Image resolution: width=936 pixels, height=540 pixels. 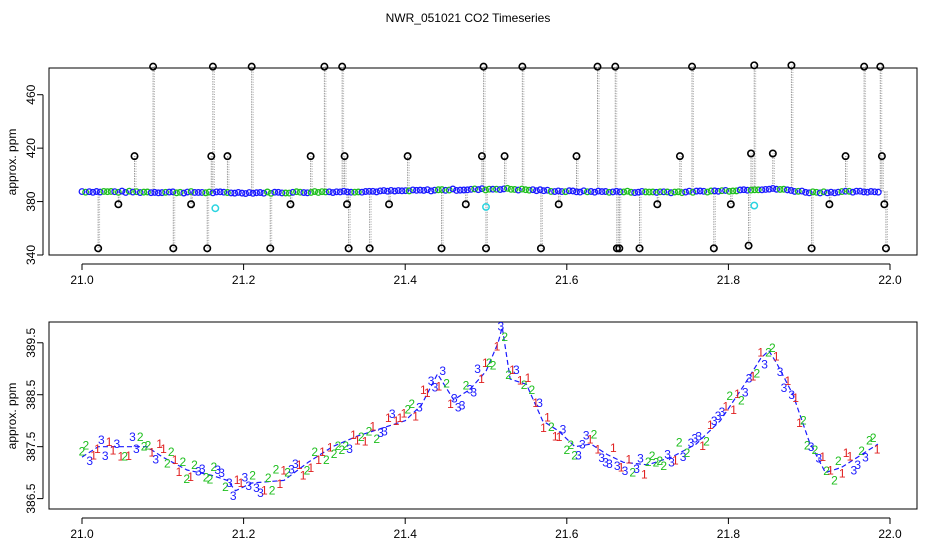 I want to click on y-tick-label: 340, so click(x=31, y=255).